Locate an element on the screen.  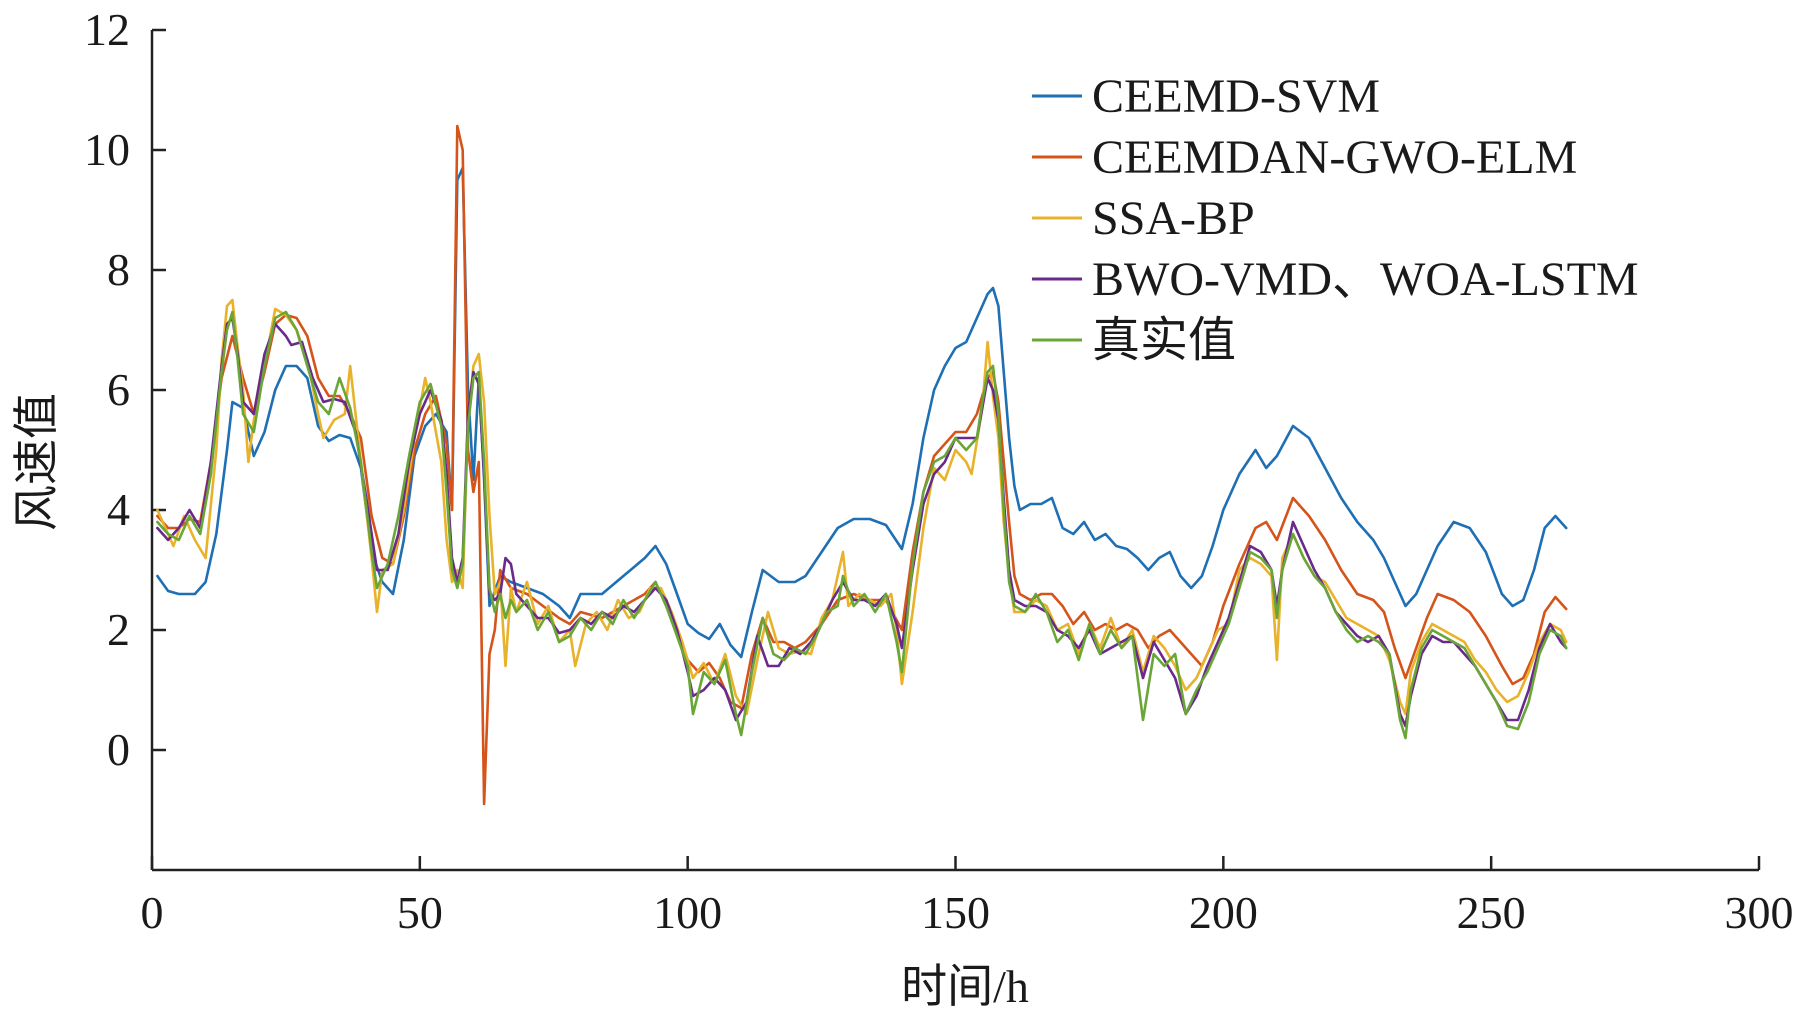
legend-entry: SSA-BP is located at coordinates (1143, 218).